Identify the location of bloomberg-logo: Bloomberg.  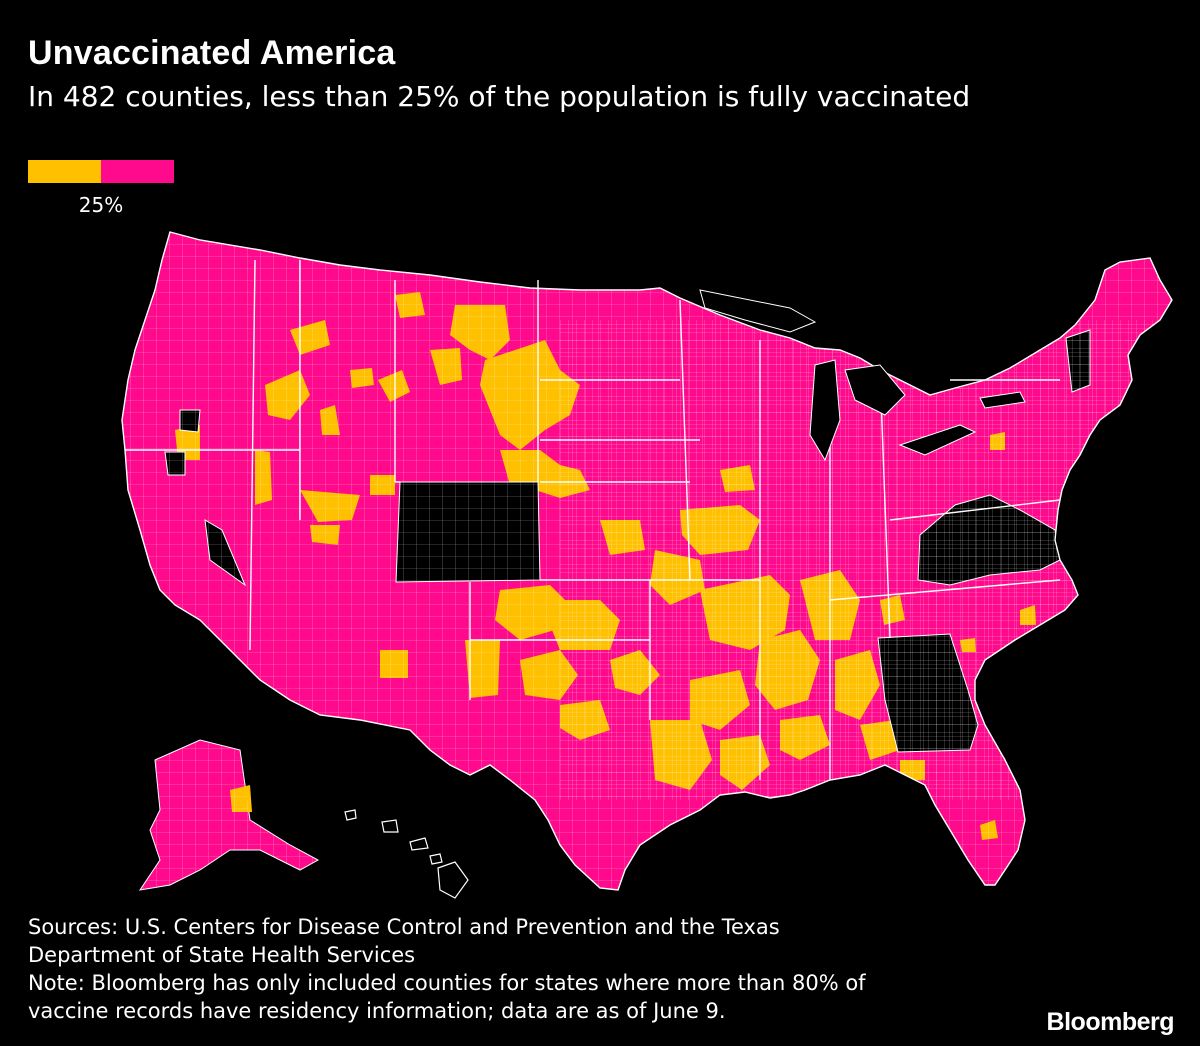
(1110, 1022).